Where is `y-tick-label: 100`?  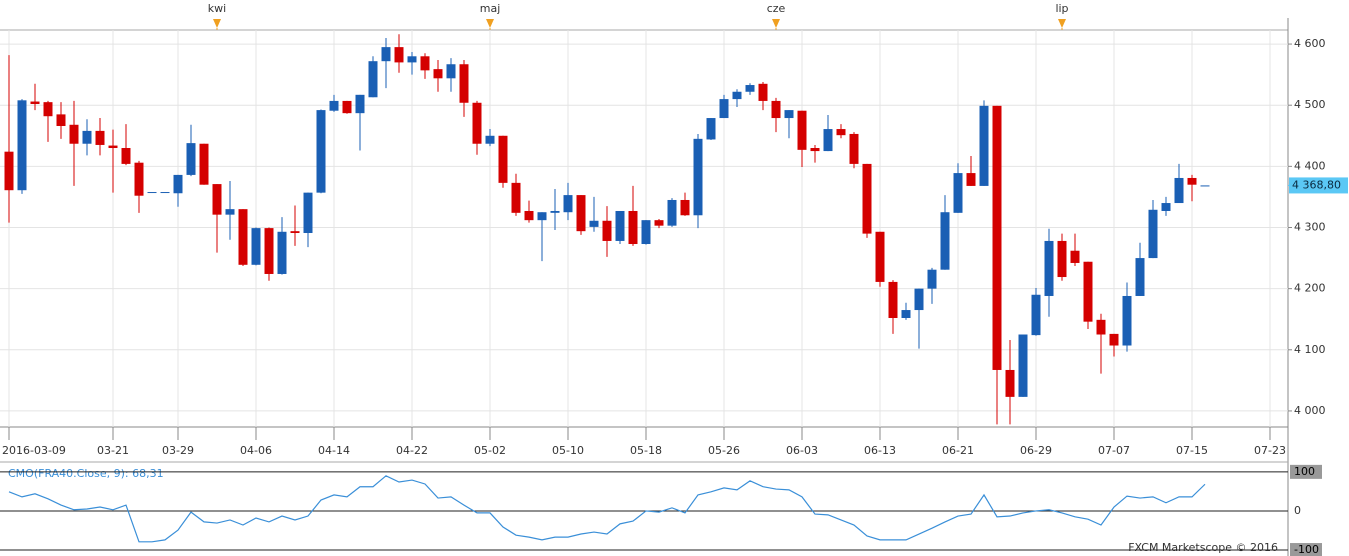
y-tick-label: 100 is located at coordinates (1304, 471).